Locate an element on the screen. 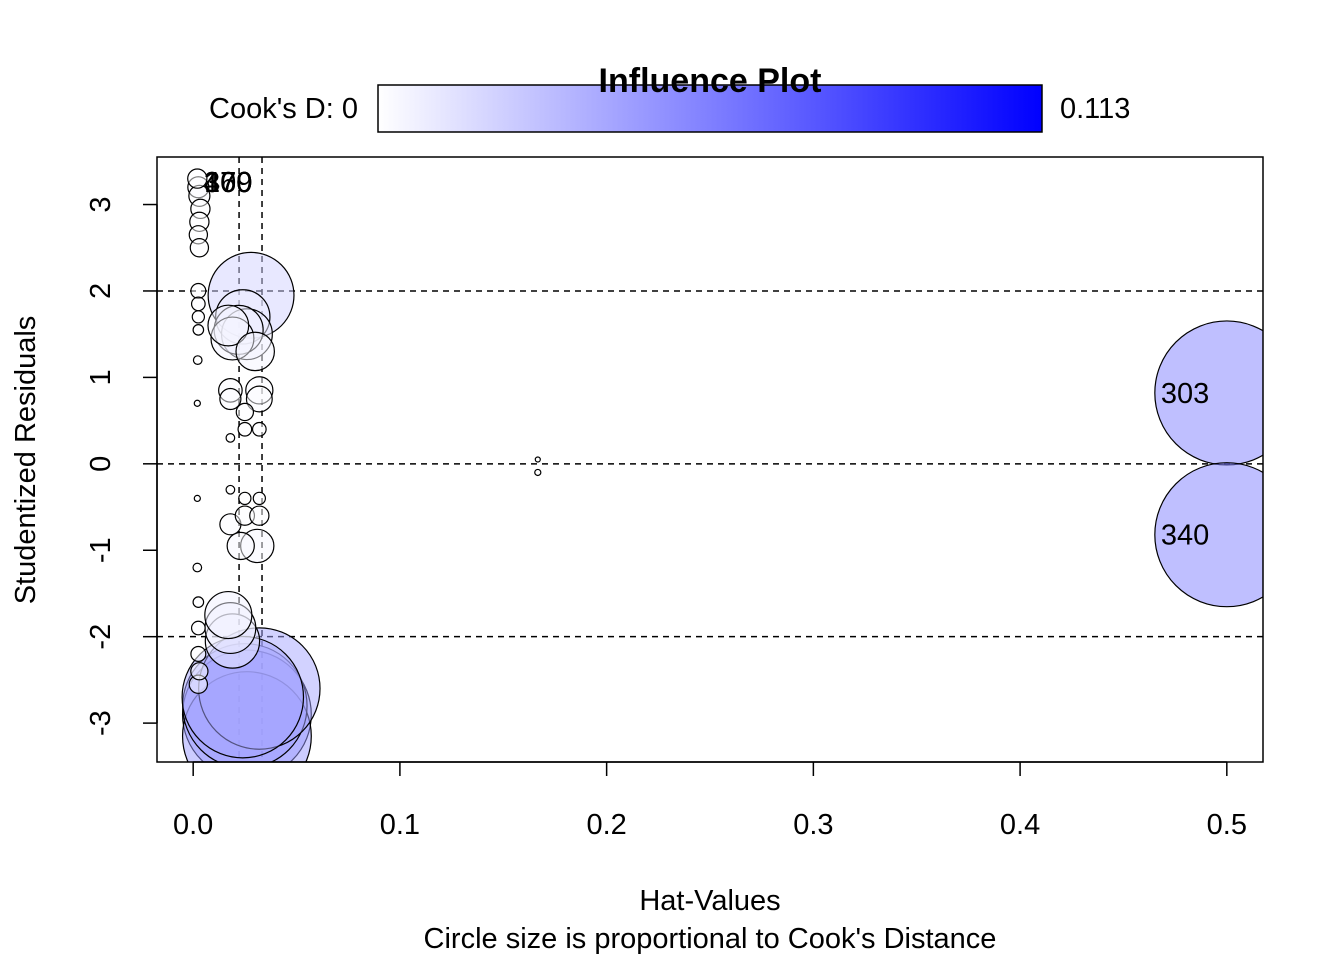 Image resolution: width=1344 pixels, height=960 pixels. point-label-170: 170 is located at coordinates (228, 183).